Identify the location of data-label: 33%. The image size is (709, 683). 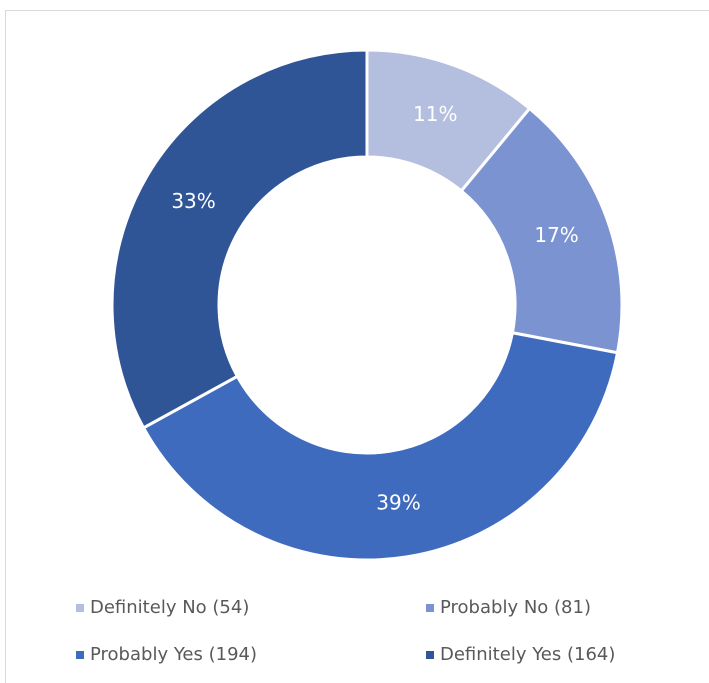
(193, 201).